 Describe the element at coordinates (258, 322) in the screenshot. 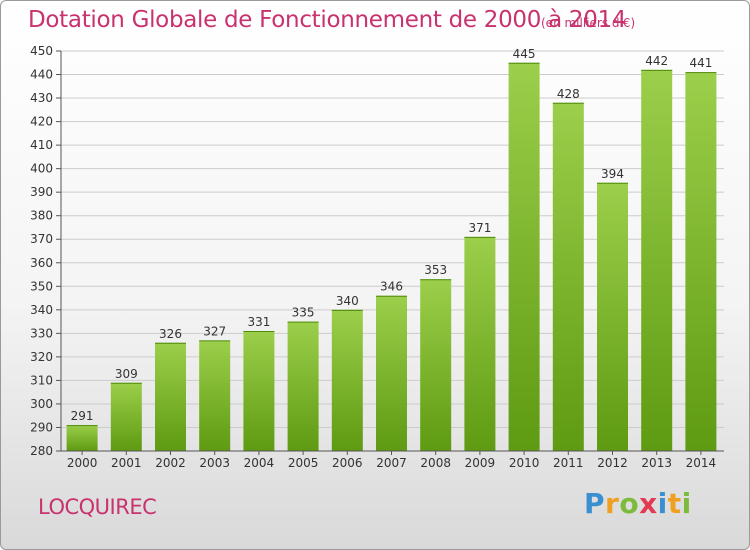

I see `data-label-2004: 331` at that location.